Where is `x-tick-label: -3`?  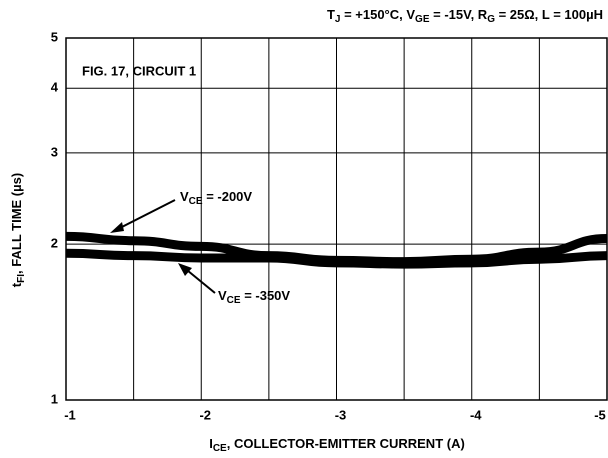 x-tick-label: -3 is located at coordinates (341, 414).